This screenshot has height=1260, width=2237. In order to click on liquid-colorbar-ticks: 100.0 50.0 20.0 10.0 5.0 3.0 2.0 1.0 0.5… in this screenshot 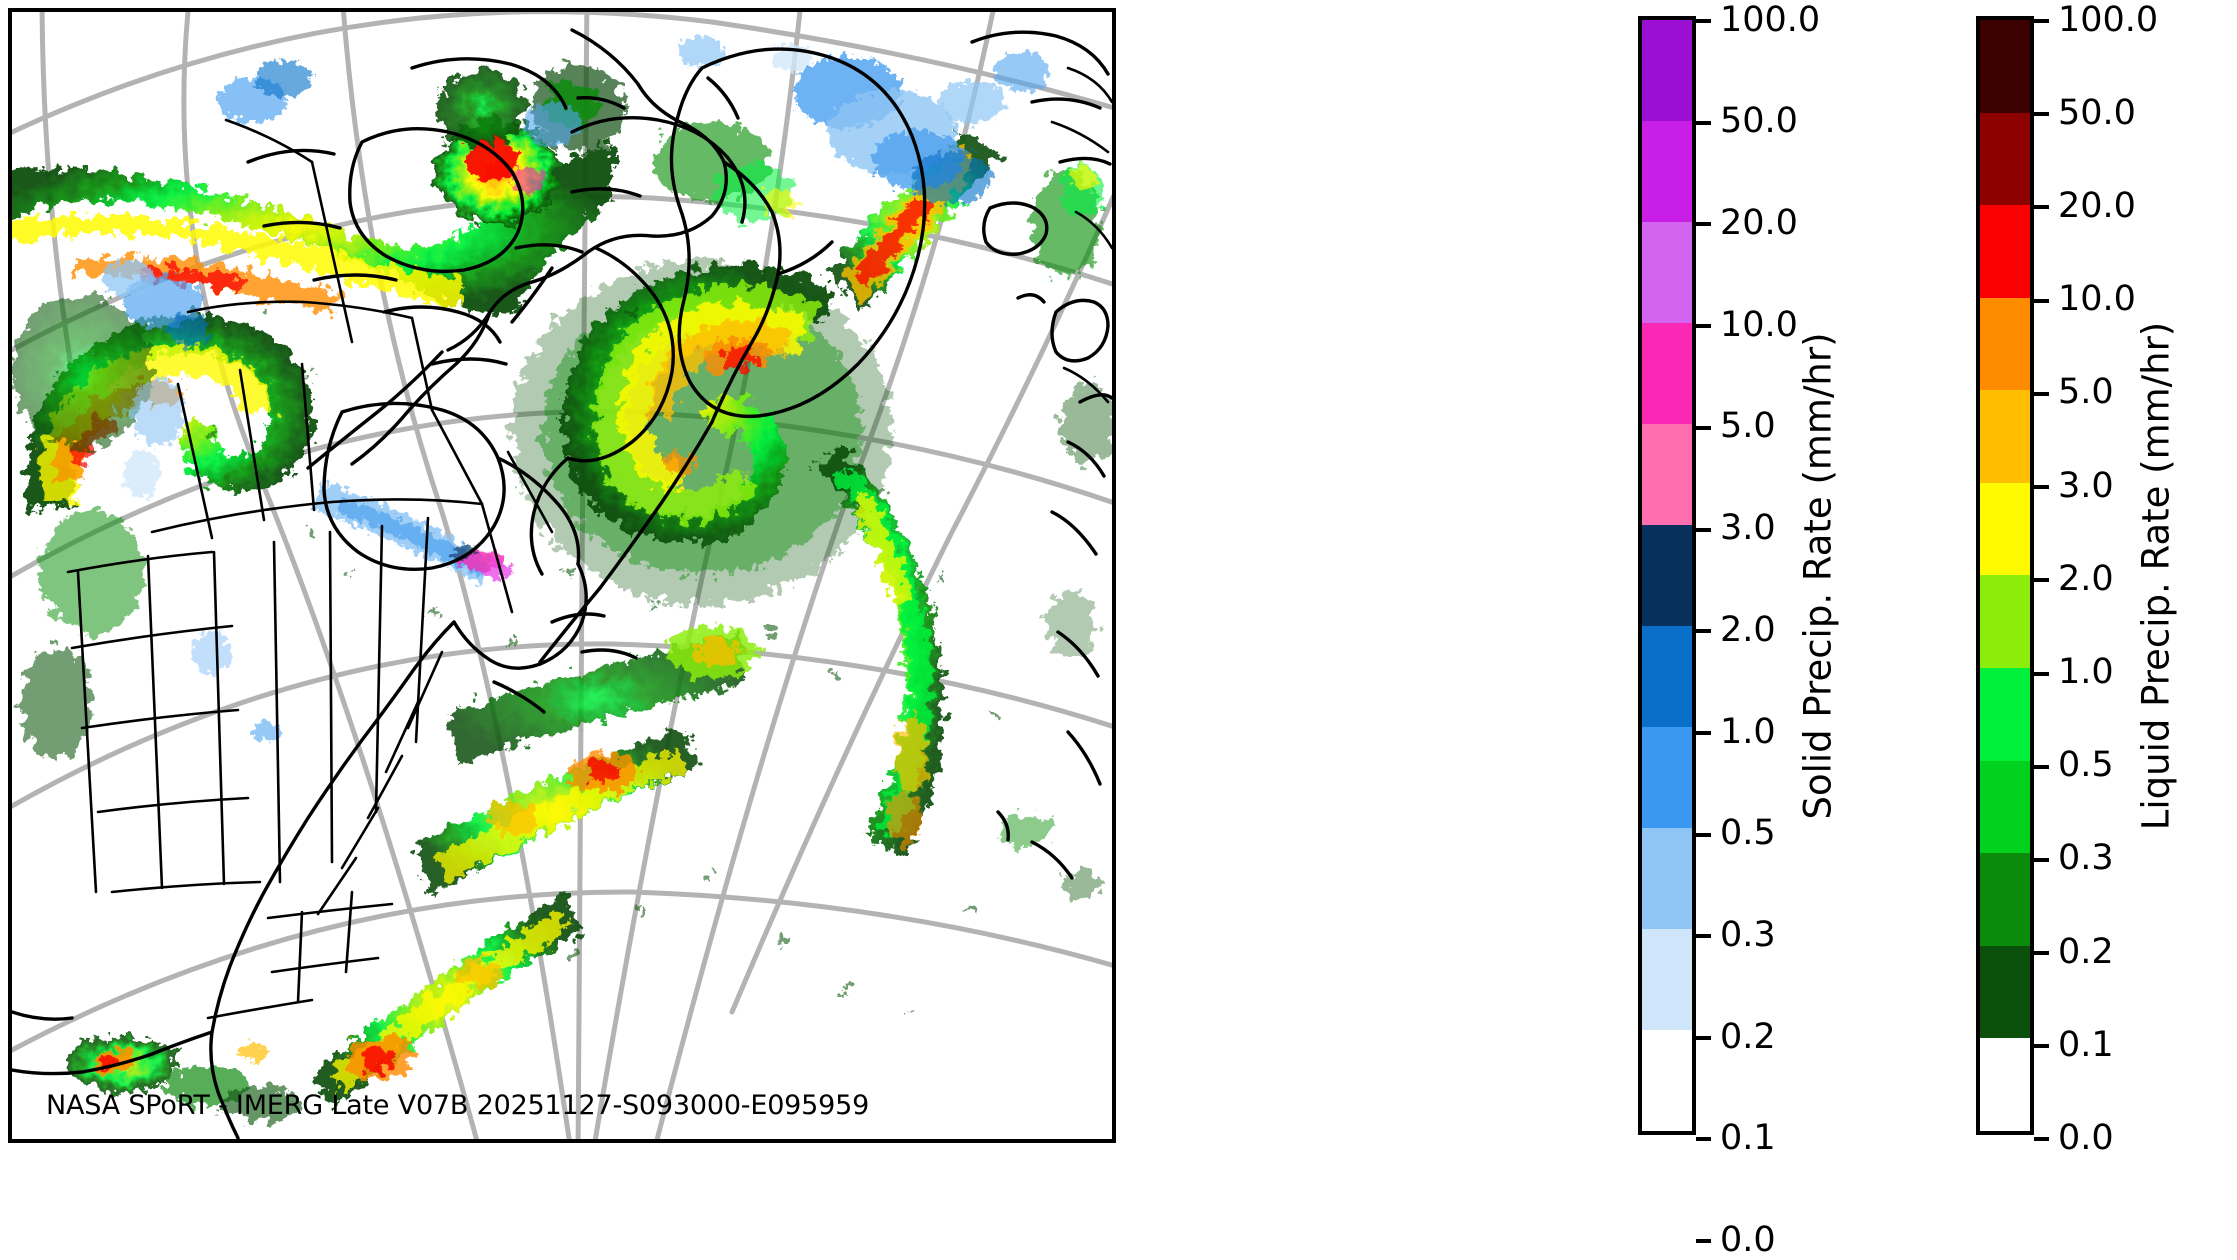, I will do `click(2129, 578)`.